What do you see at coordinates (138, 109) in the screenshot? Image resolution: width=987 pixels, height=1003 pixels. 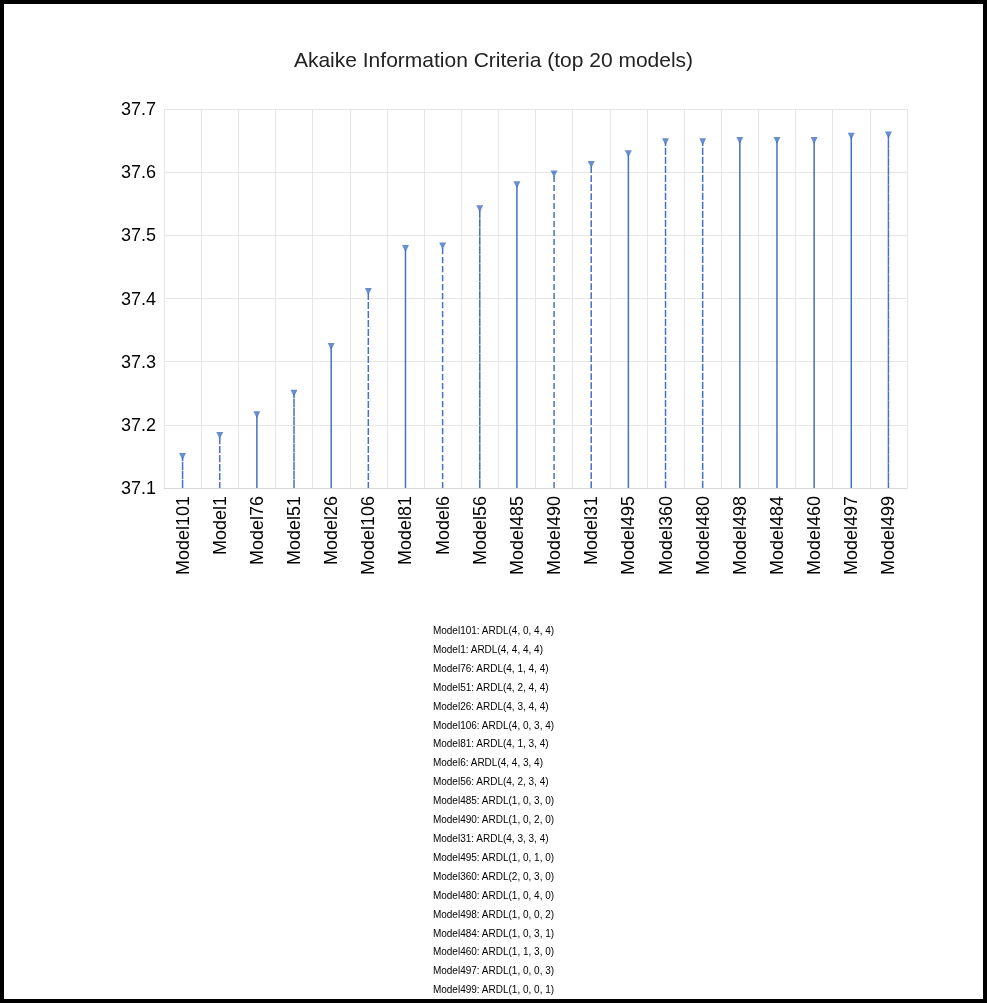 I see `y-tick-label: 37.7` at bounding box center [138, 109].